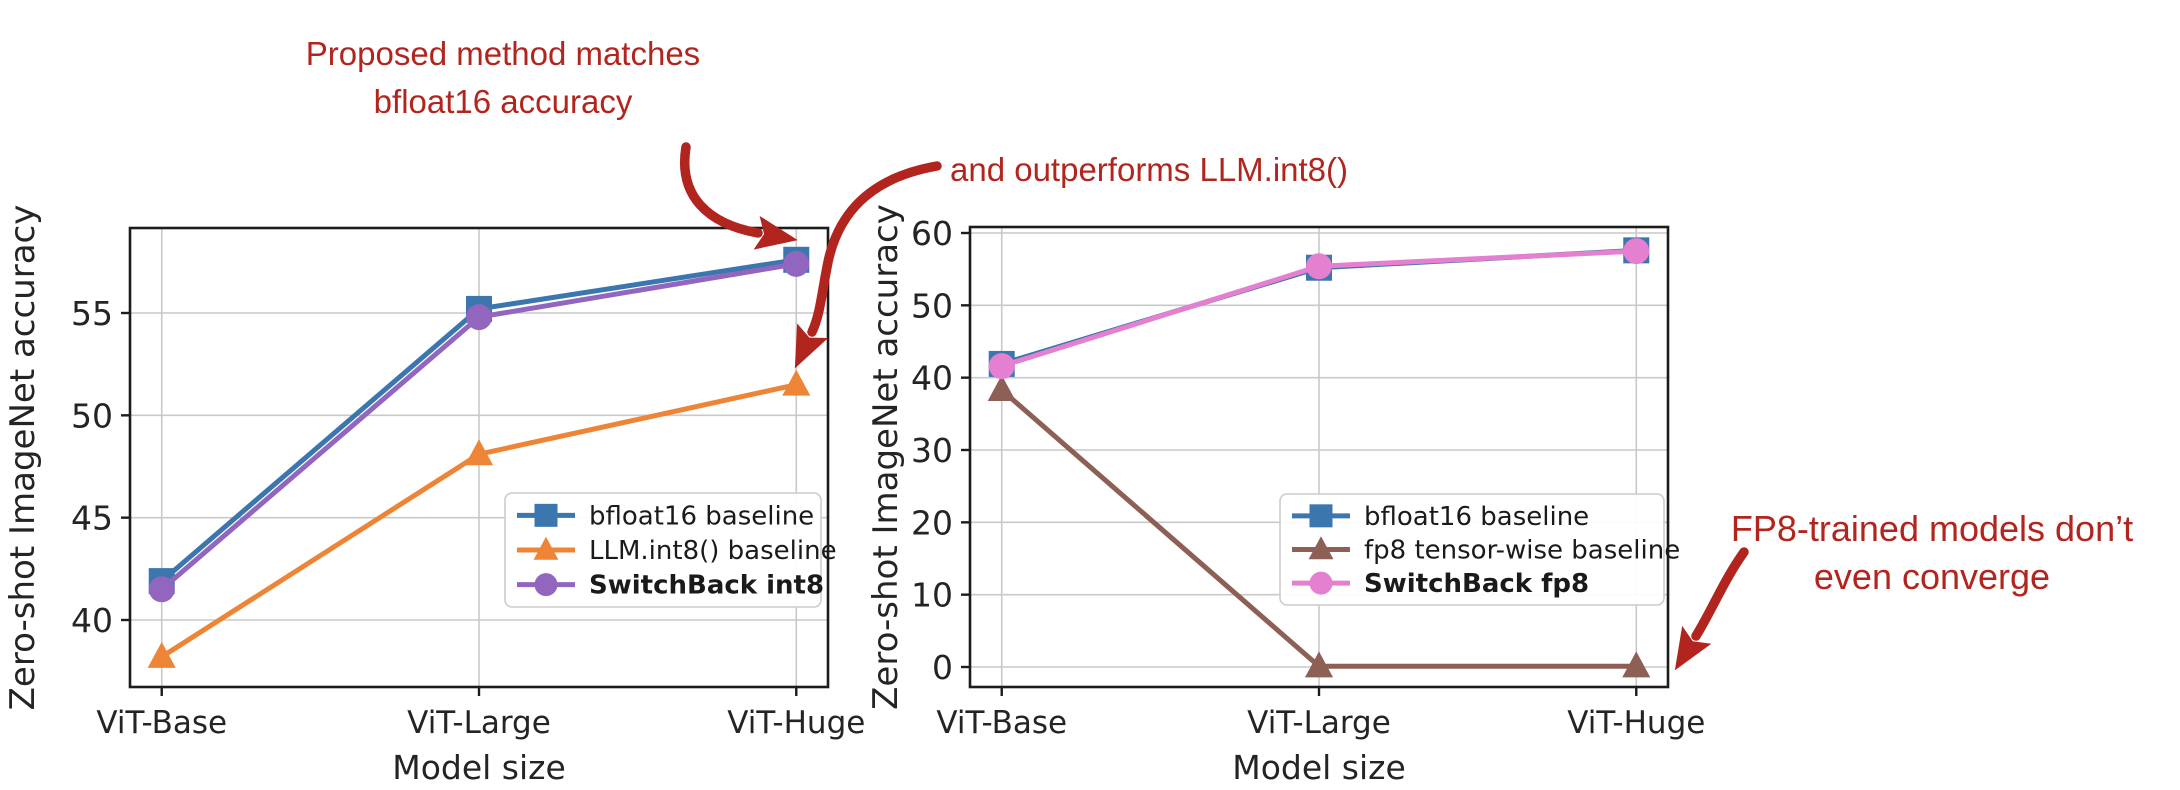 The width and height of the screenshot is (2180, 790). Describe the element at coordinates (932, 522) in the screenshot. I see `y-tick-label: 20` at that location.